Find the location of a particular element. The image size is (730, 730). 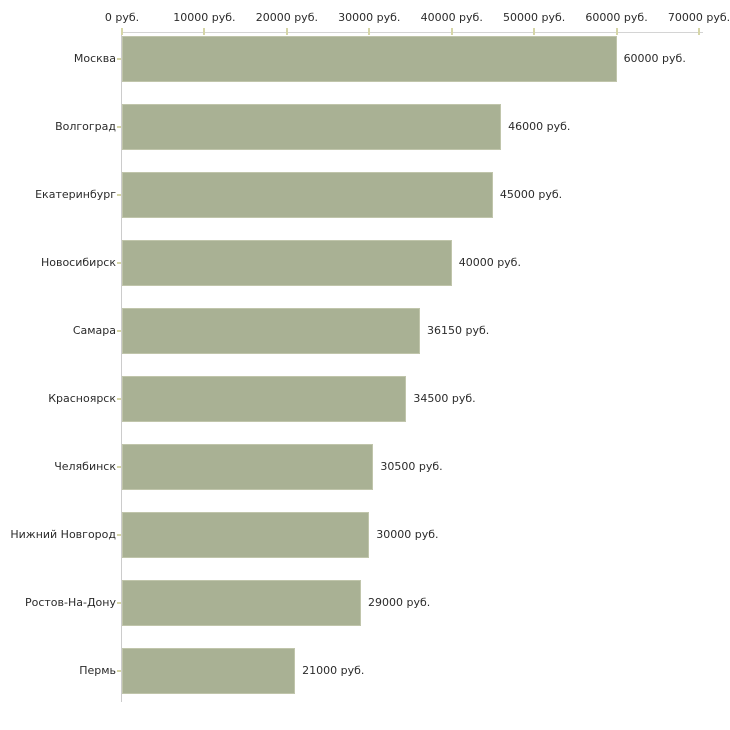

x-tick-label: 60000 руб. is located at coordinates (616, 17).